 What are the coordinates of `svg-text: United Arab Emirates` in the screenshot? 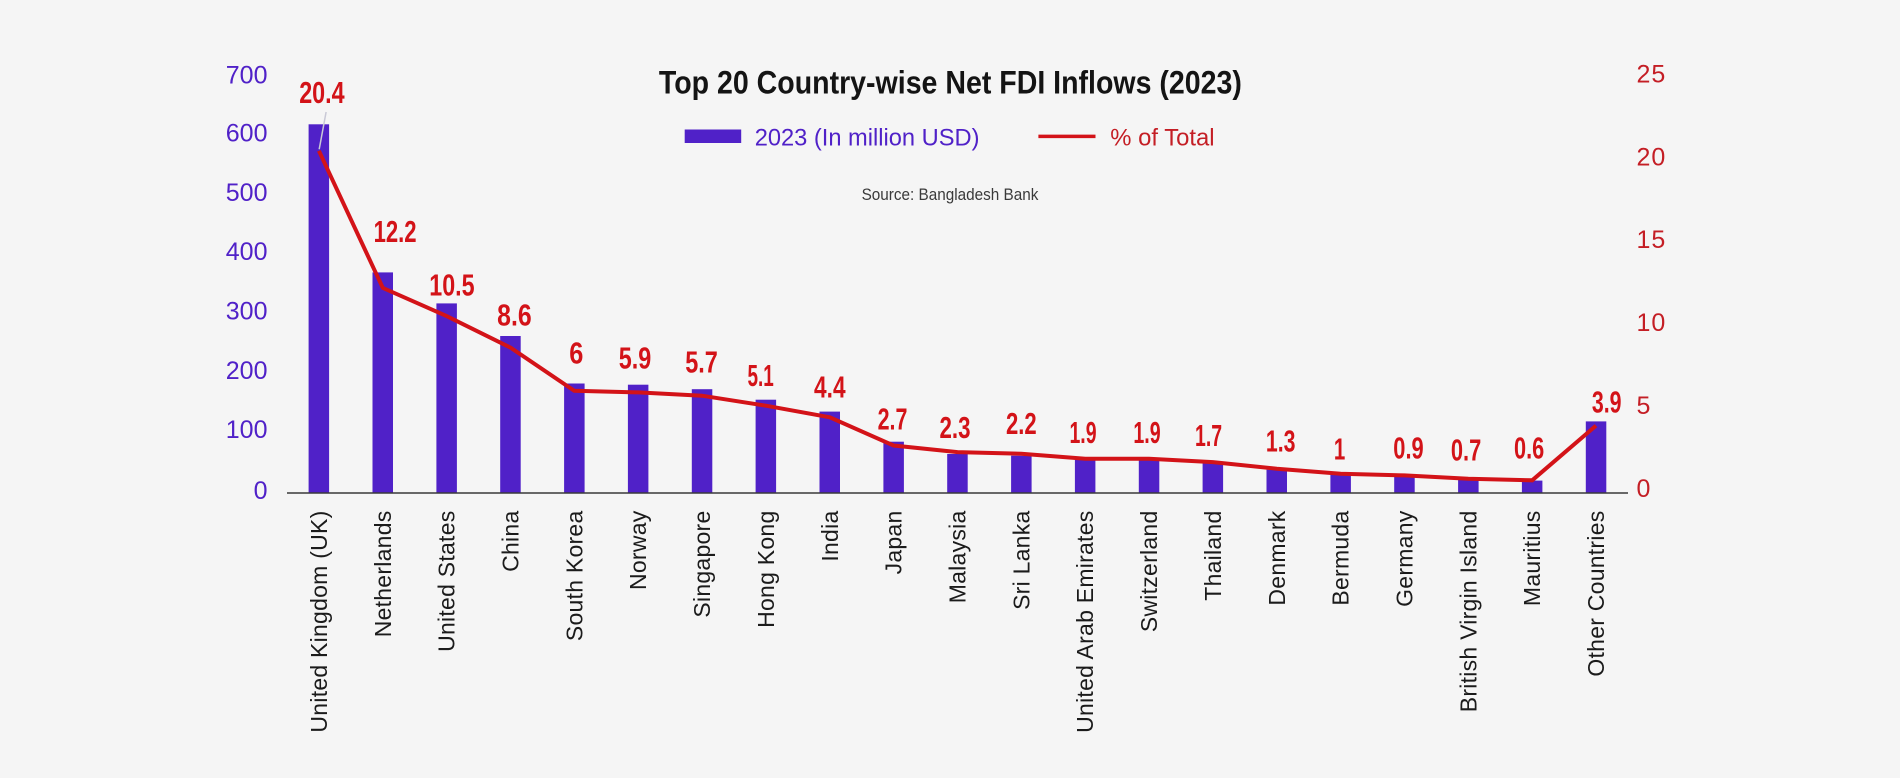 It's located at (1085, 622).